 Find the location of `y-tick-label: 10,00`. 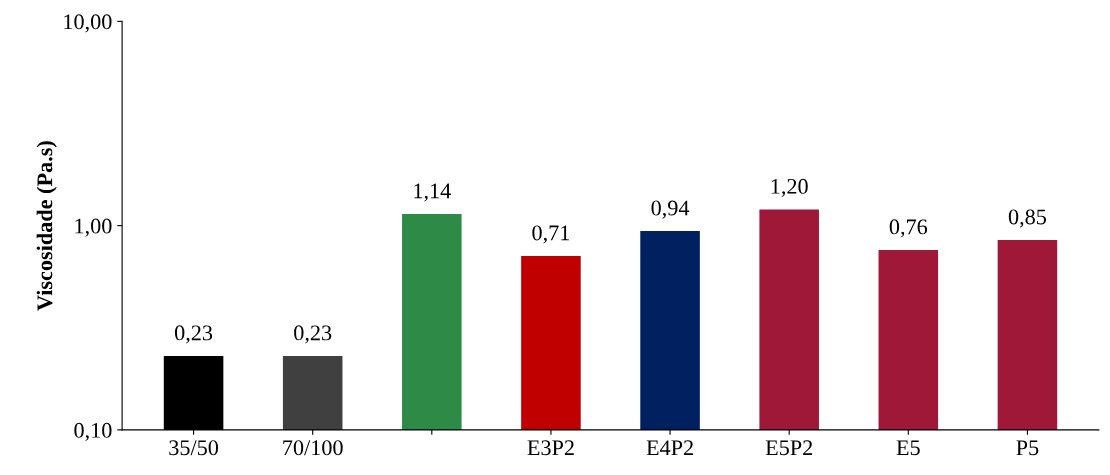

y-tick-label: 10,00 is located at coordinates (88, 23).